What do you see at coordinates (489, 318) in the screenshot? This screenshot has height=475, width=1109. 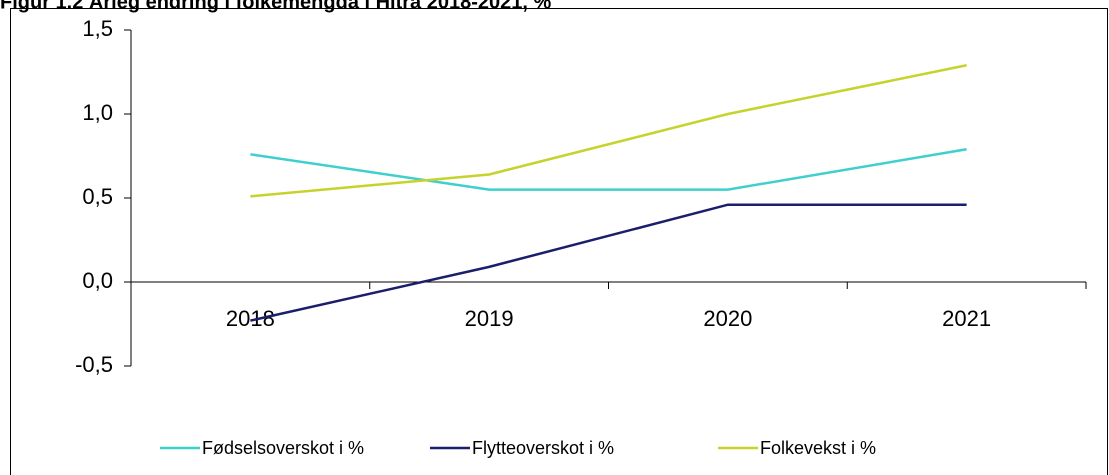 I see `x-tick-label: 2019` at bounding box center [489, 318].